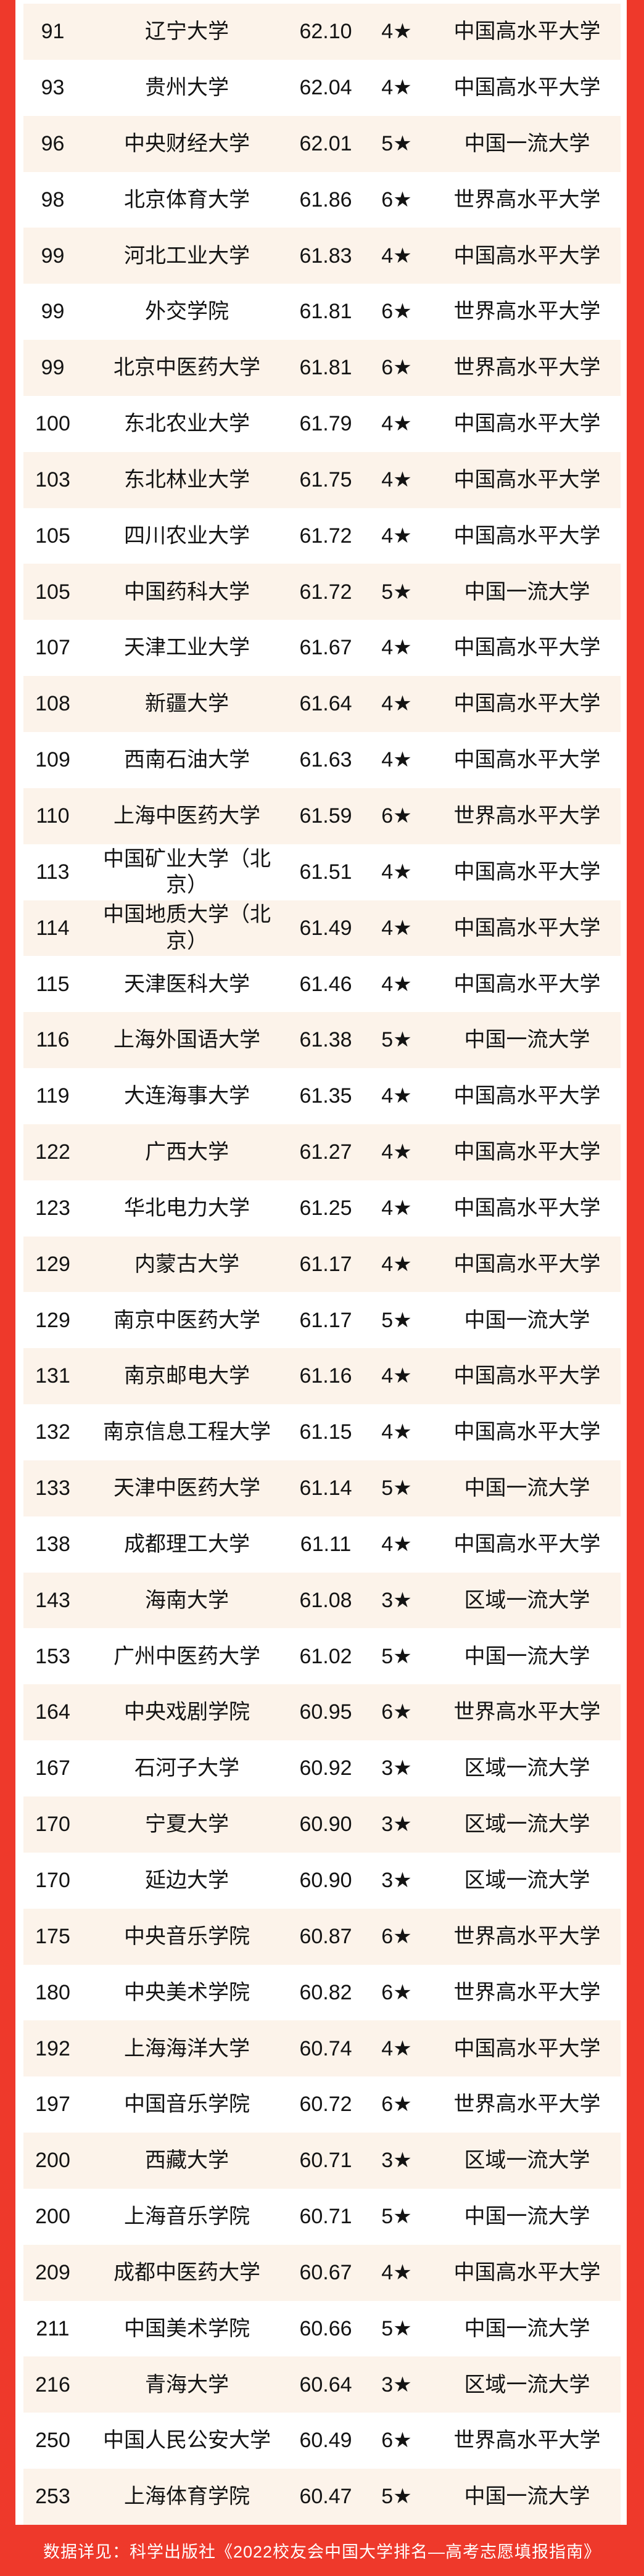  Describe the element at coordinates (187, 2441) in the screenshot. I see `university-name-cell: 中国人民公安大学` at that location.